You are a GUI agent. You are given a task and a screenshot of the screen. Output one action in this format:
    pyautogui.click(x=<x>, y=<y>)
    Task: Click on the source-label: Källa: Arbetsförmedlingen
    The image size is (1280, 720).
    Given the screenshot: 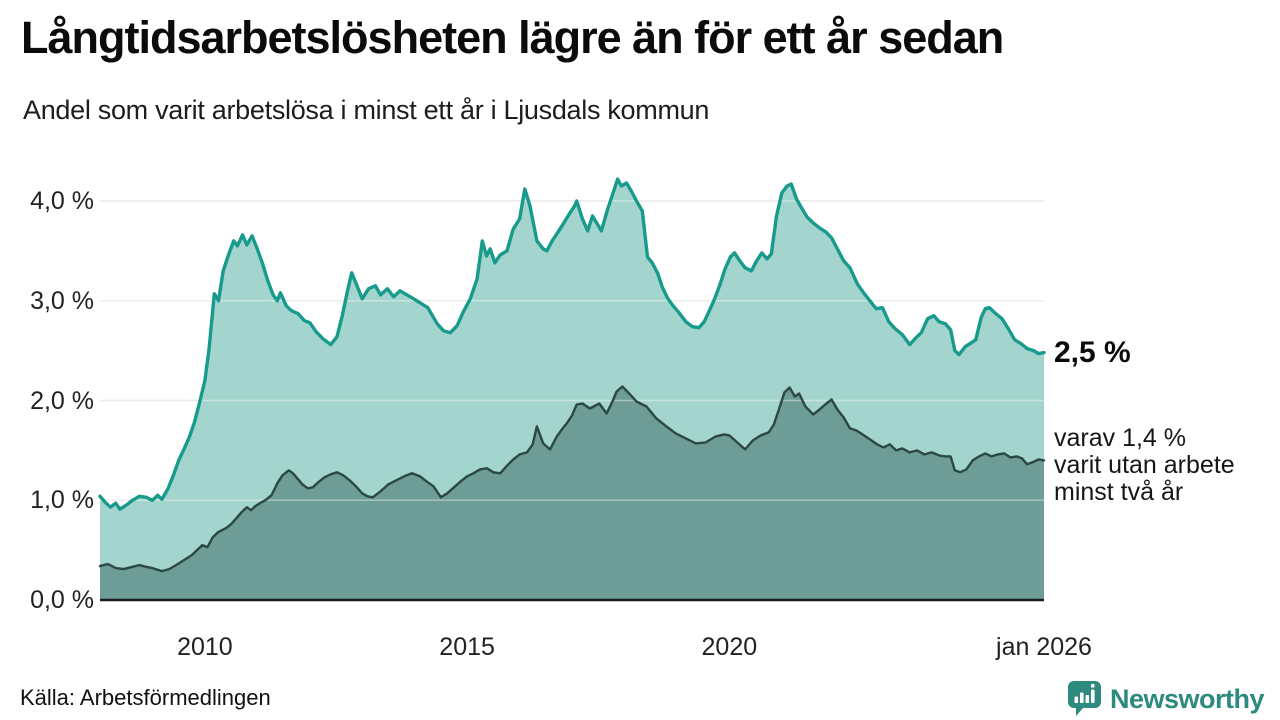 What is the action you would take?
    pyautogui.click(x=145, y=697)
    